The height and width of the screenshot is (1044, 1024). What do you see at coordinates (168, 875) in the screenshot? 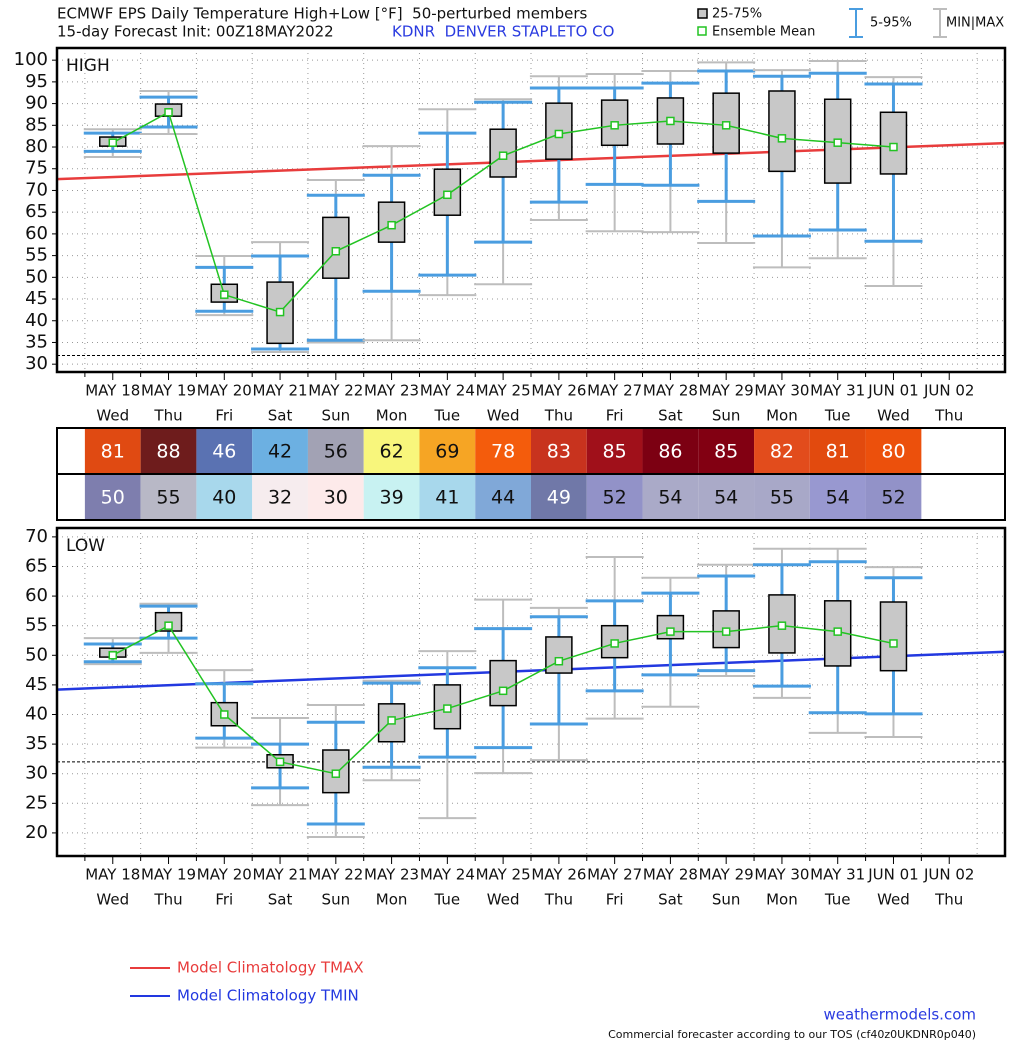
I see `x-tick-label: MAY 19` at bounding box center [168, 875].